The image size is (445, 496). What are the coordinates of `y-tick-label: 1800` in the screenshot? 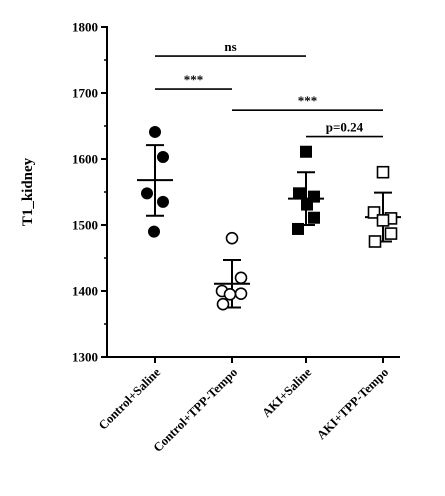 It's located at (85, 27).